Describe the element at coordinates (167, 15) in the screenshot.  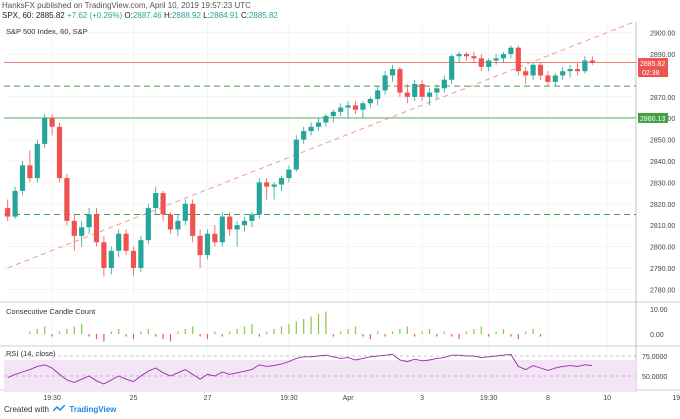
I see `high-label: H:` at that location.